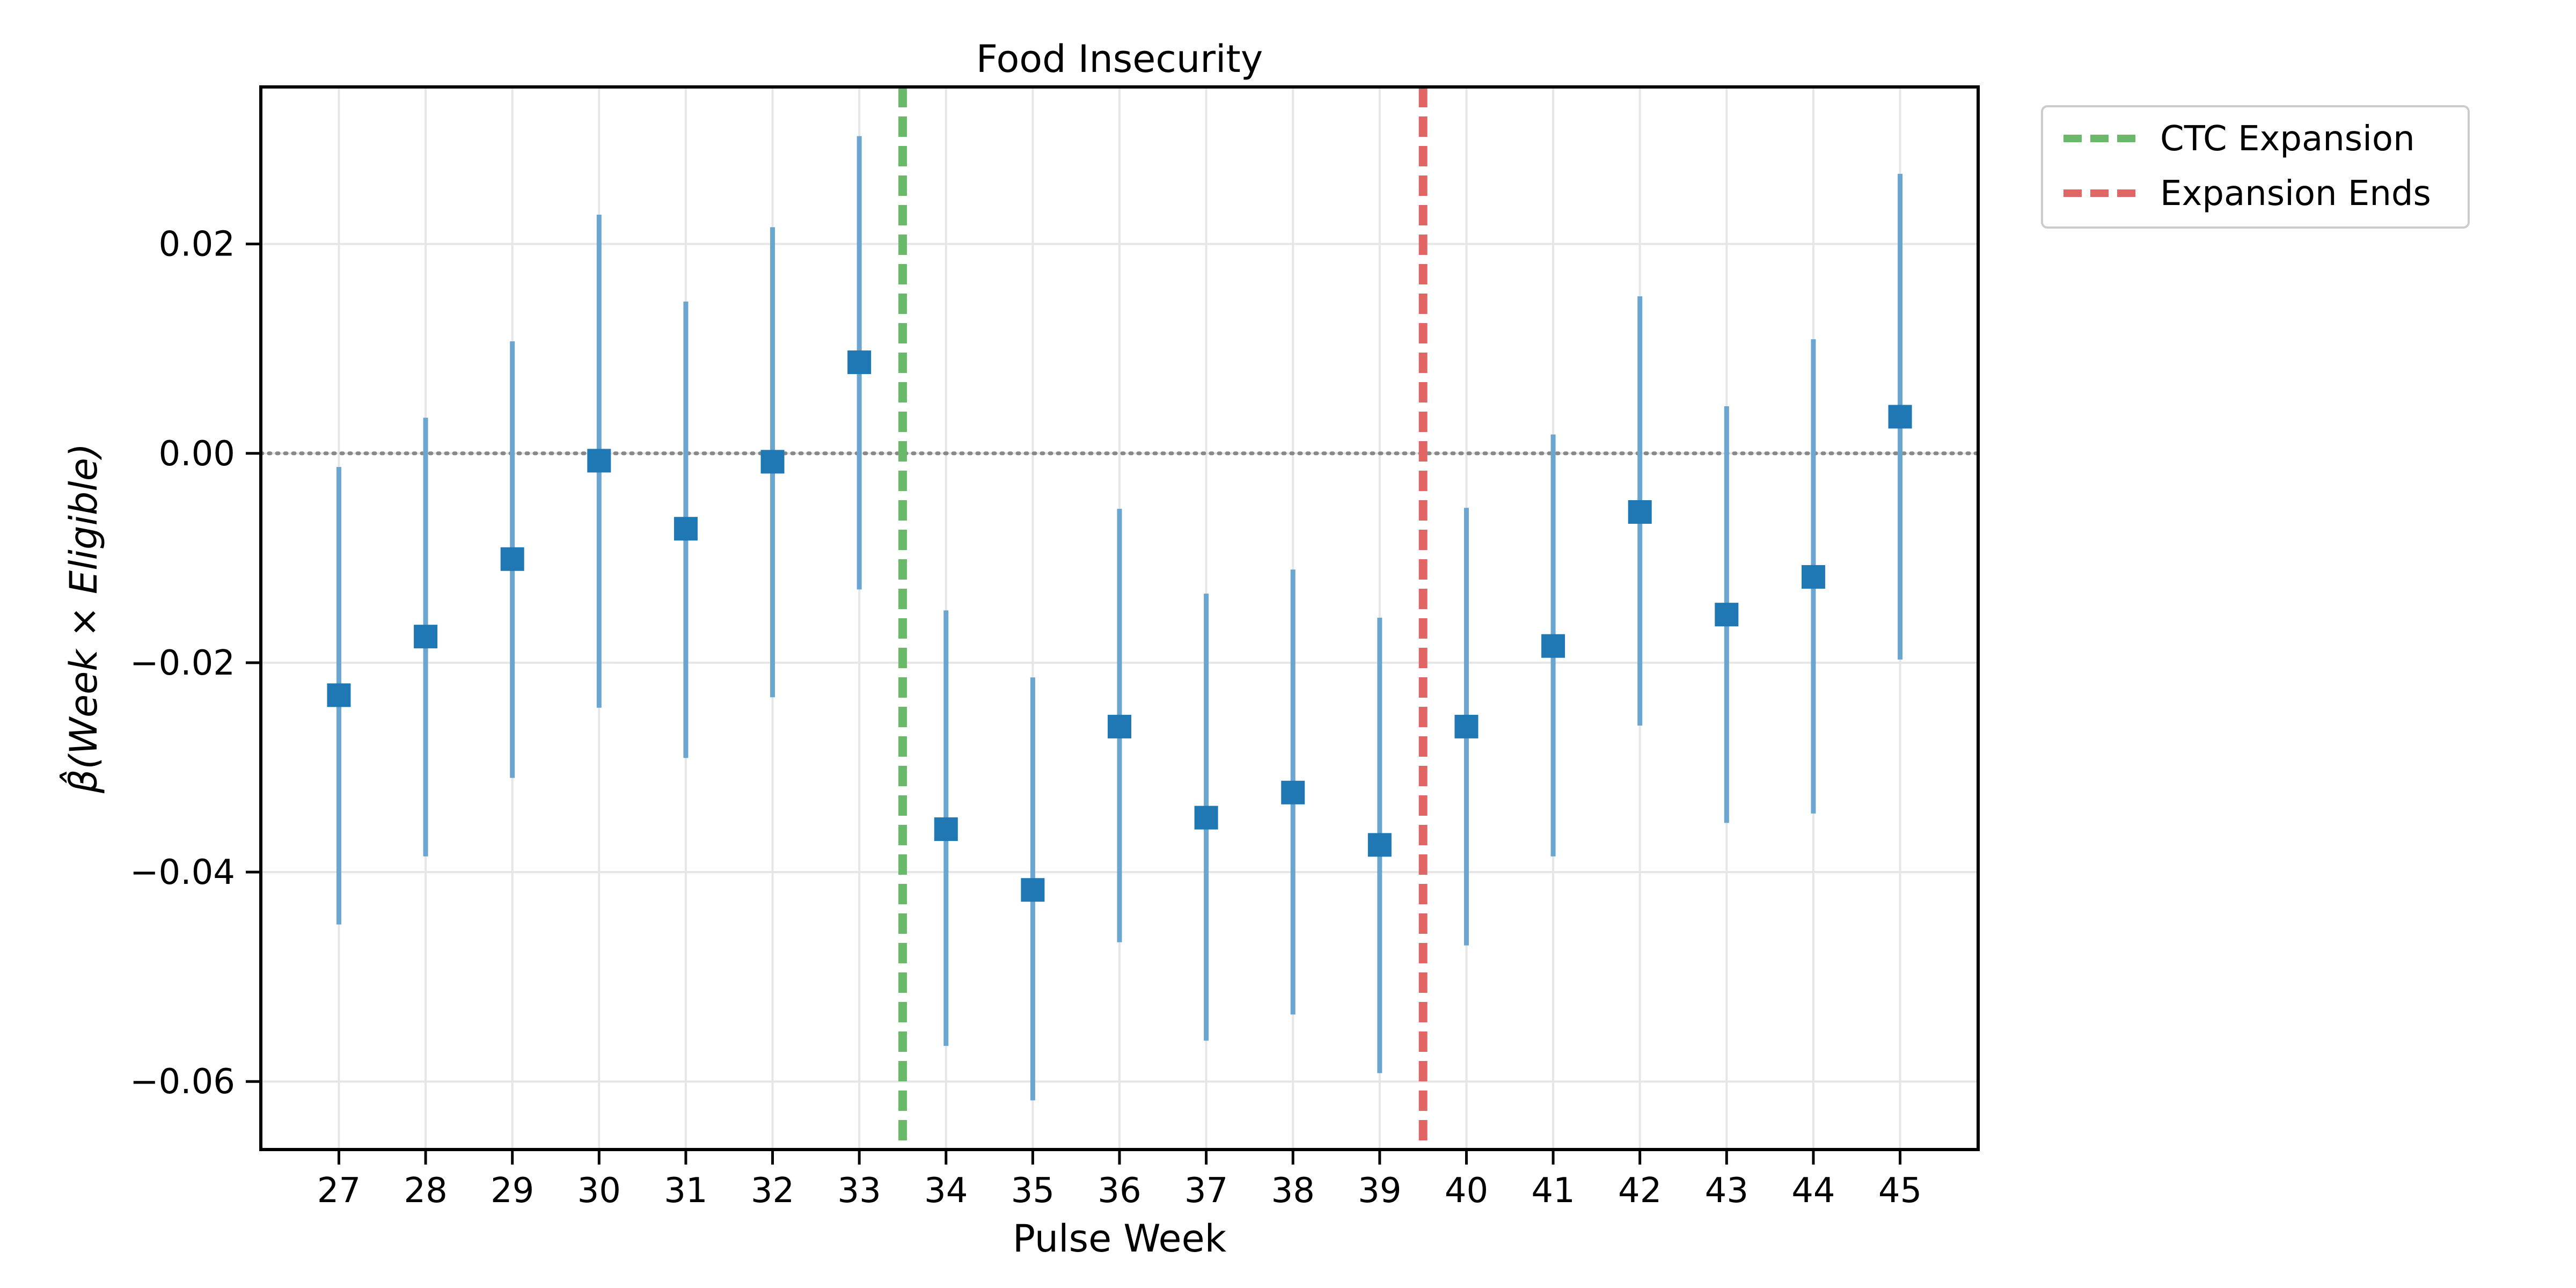 The width and height of the screenshot is (2576, 1288). What do you see at coordinates (182, 872) in the screenshot?
I see `y-tick-label: −0.04` at bounding box center [182, 872].